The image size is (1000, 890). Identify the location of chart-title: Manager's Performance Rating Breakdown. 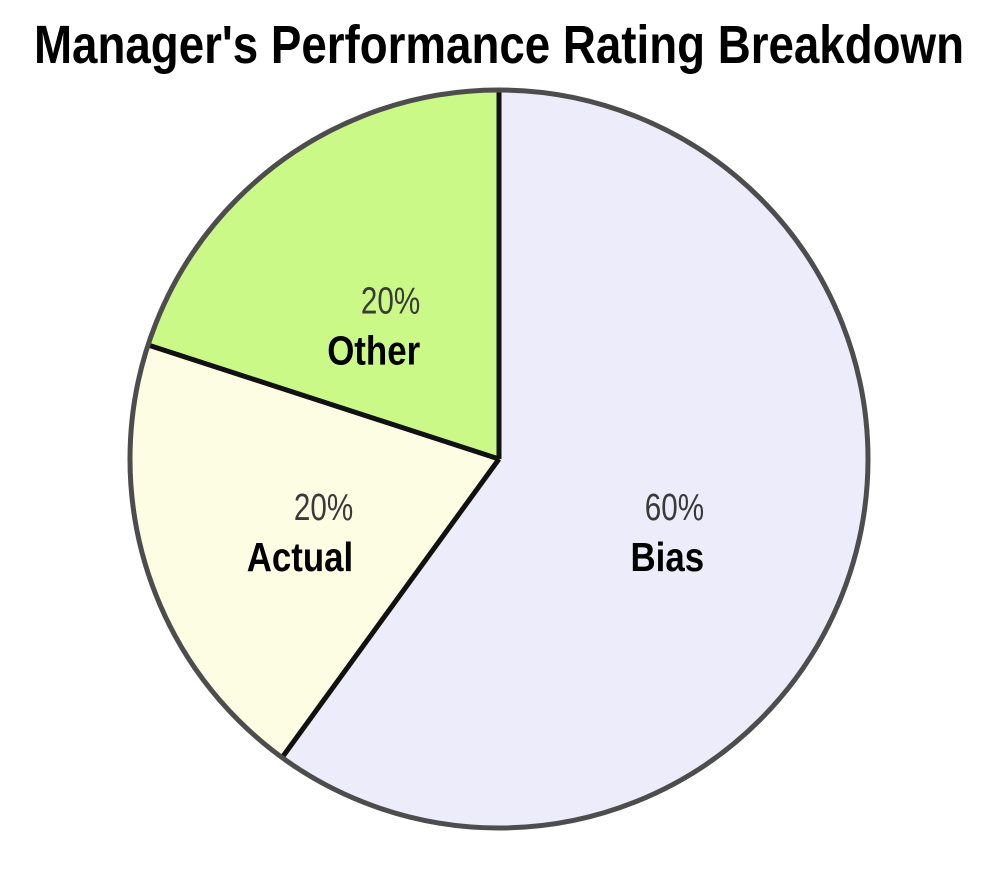
(499, 45).